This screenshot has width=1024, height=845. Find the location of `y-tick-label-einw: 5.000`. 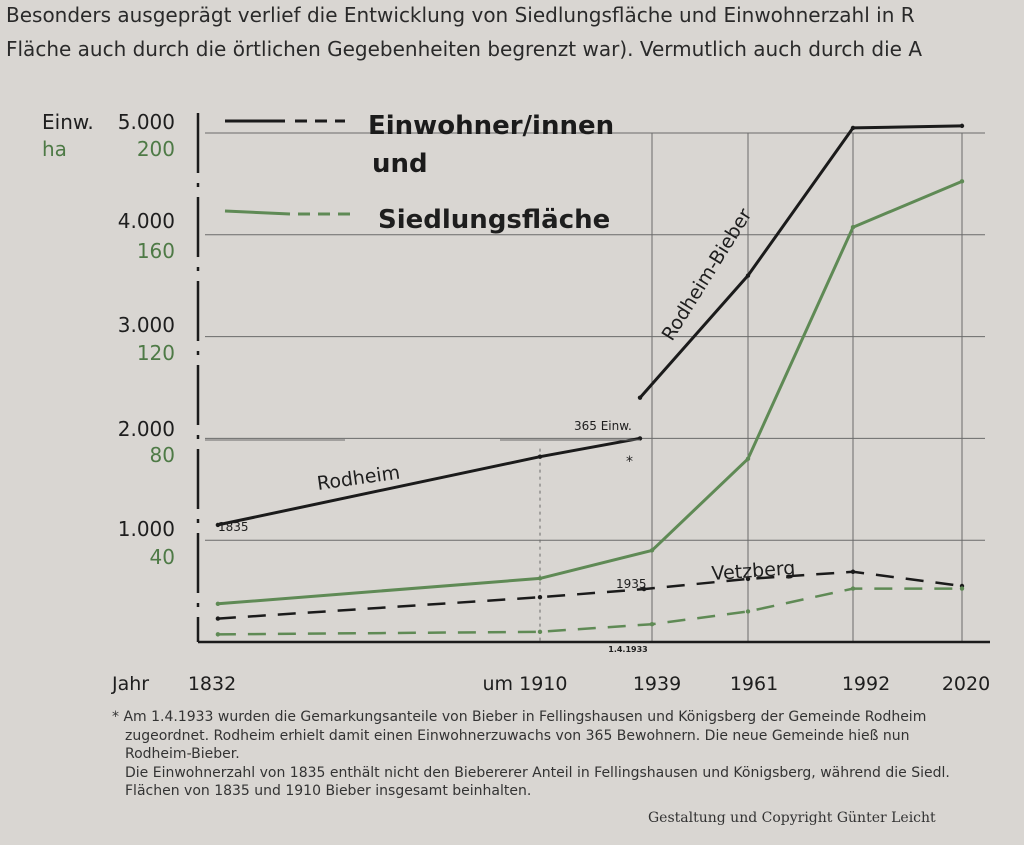

y-tick-label-einw: 5.000 is located at coordinates (146, 122).